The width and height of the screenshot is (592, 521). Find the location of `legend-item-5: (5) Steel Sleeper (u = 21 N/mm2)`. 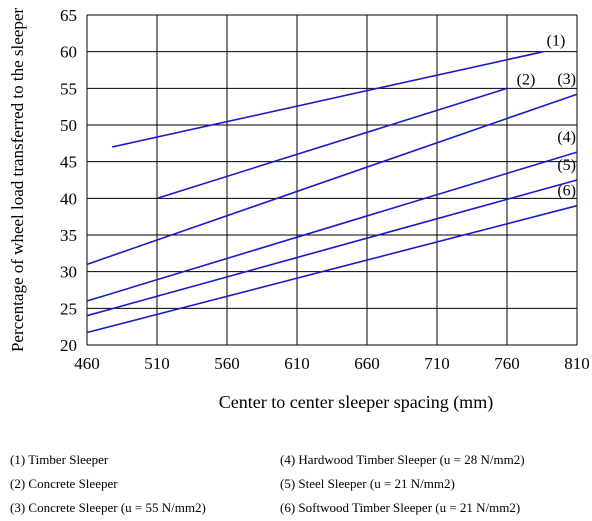

legend-item-5: (5) Steel Sleeper (u = 21 N/mm2) is located at coordinates (367, 483).